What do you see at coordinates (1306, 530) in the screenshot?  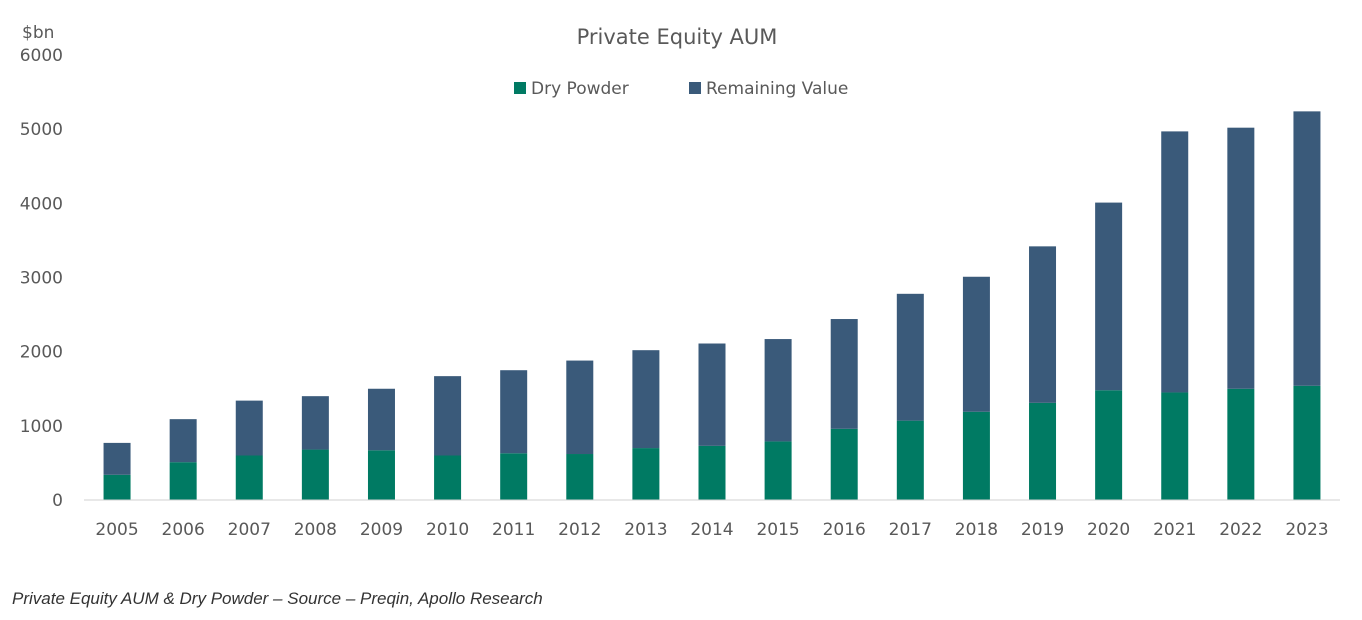 I see `x-tick-label: 2023` at bounding box center [1306, 530].